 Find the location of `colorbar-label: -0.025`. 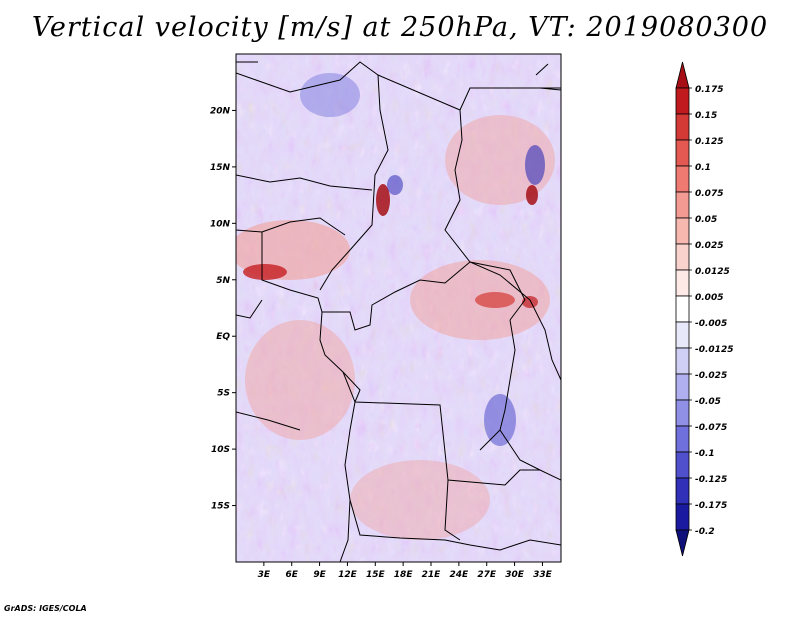

colorbar-label: -0.025 is located at coordinates (711, 376).